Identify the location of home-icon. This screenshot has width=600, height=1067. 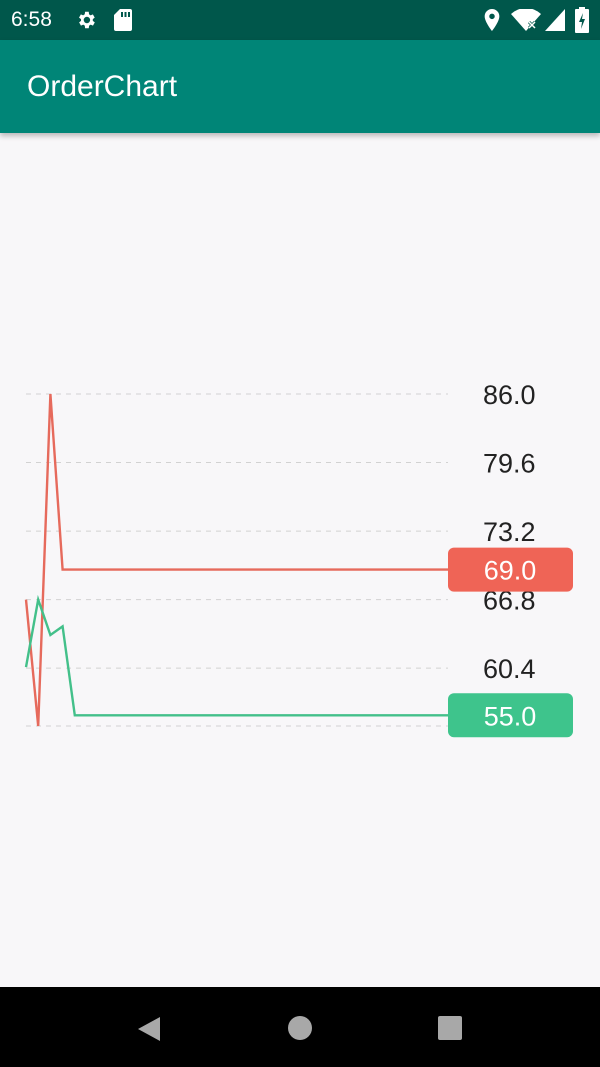
(300, 1028).